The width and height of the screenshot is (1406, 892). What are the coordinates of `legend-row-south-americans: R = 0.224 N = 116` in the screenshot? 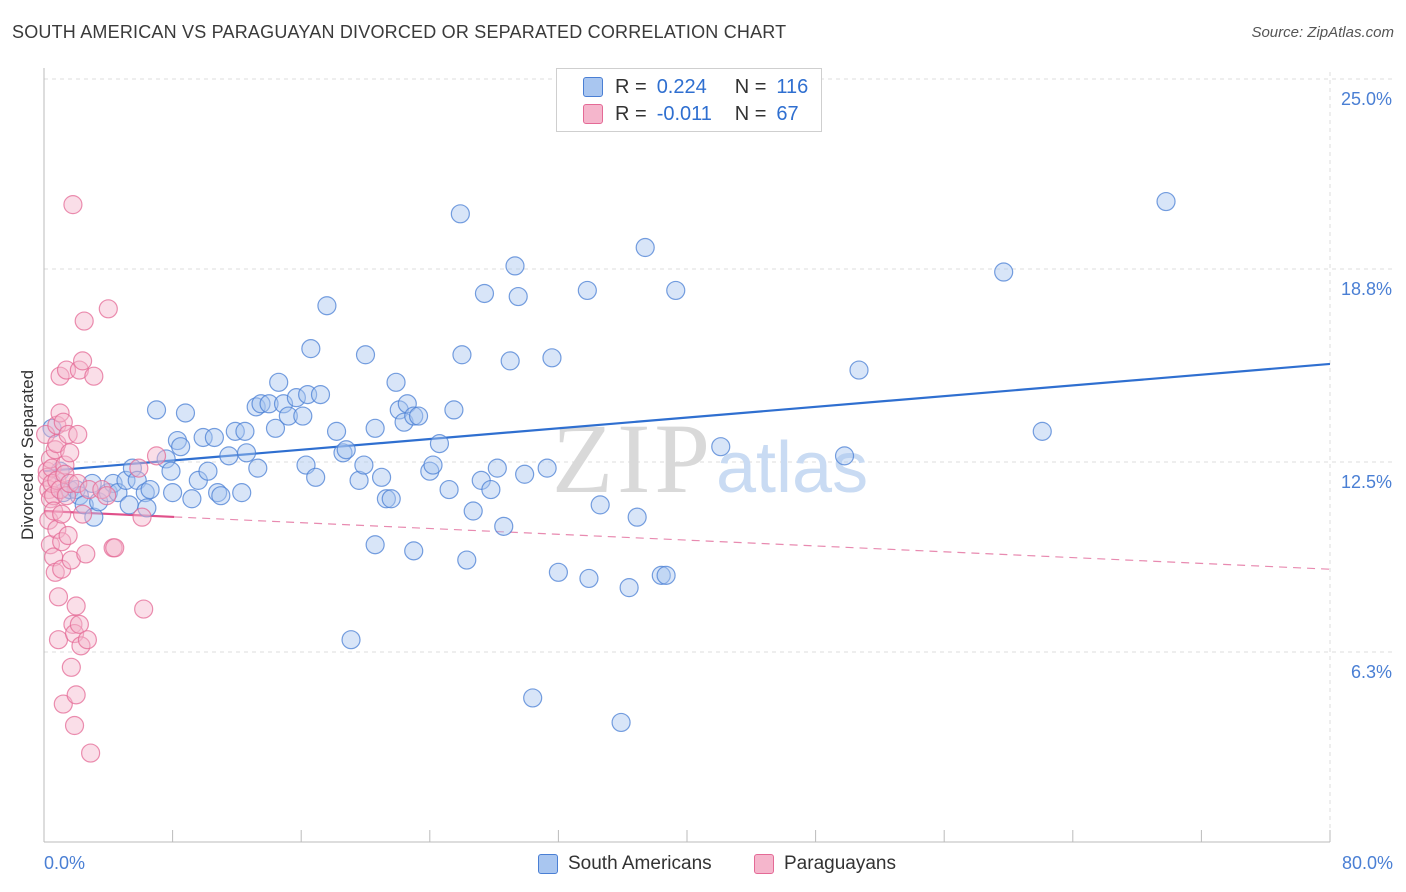 It's located at (695, 87).